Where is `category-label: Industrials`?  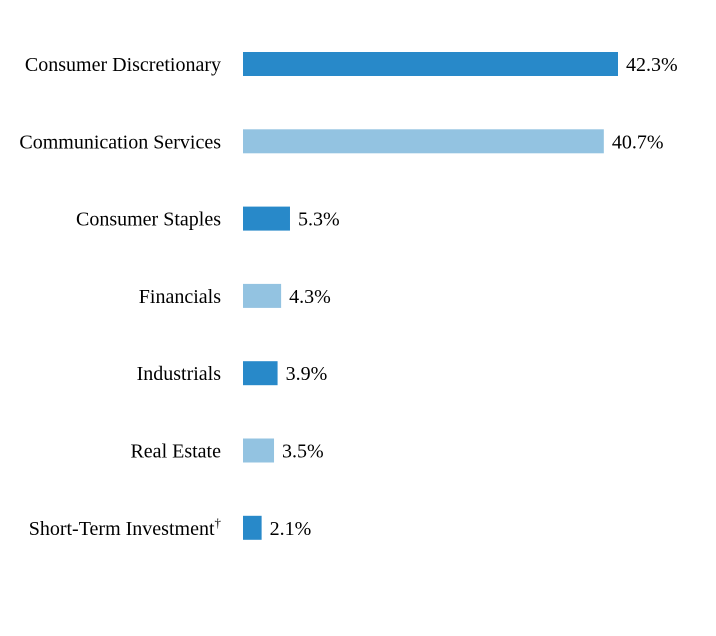 category-label: Industrials is located at coordinates (179, 374).